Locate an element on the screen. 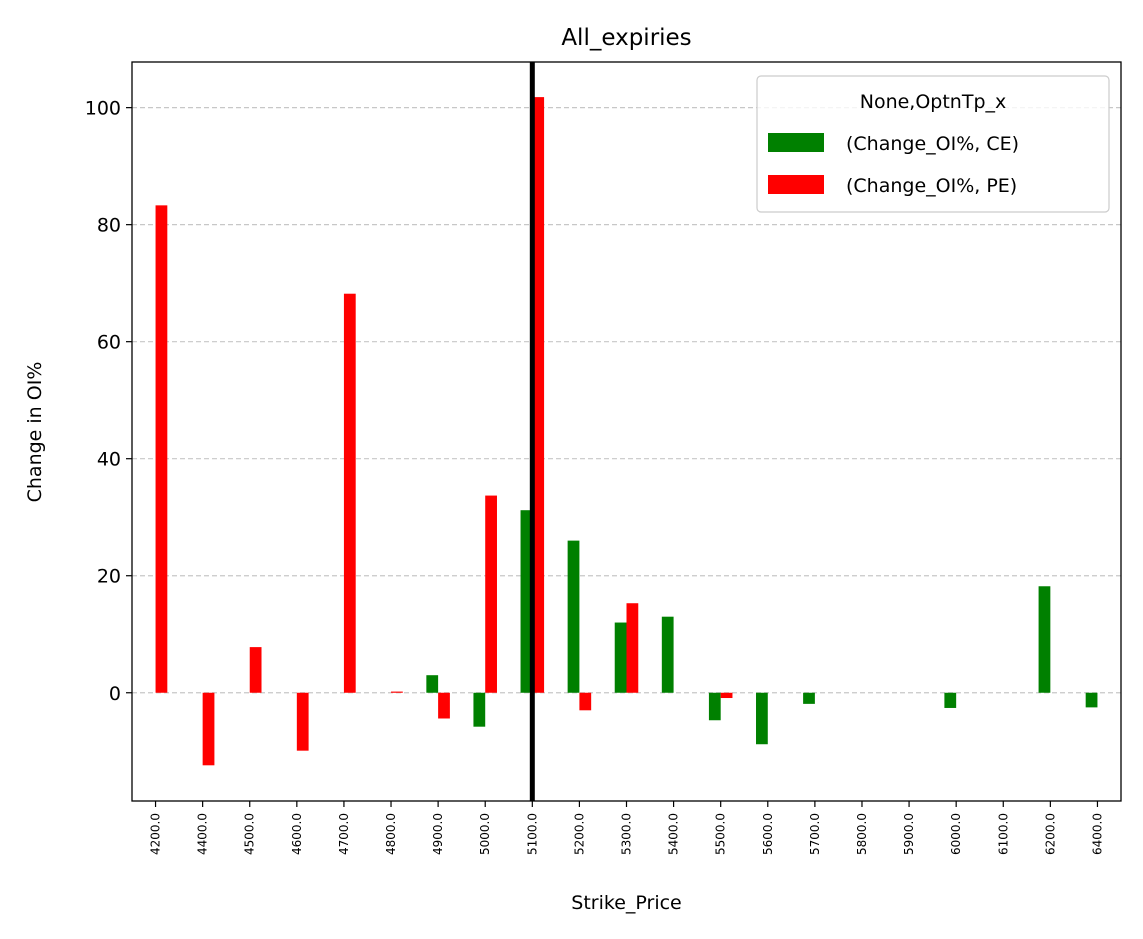  x-tick-label: 4700.0 is located at coordinates (344, 834).